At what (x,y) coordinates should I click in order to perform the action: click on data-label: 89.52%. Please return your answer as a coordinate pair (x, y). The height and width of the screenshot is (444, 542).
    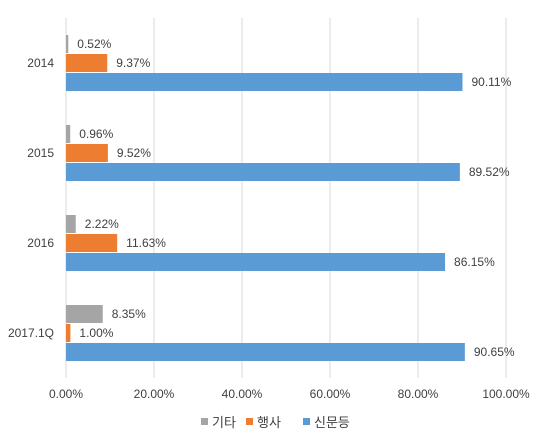
    Looking at the image, I should click on (489, 172).